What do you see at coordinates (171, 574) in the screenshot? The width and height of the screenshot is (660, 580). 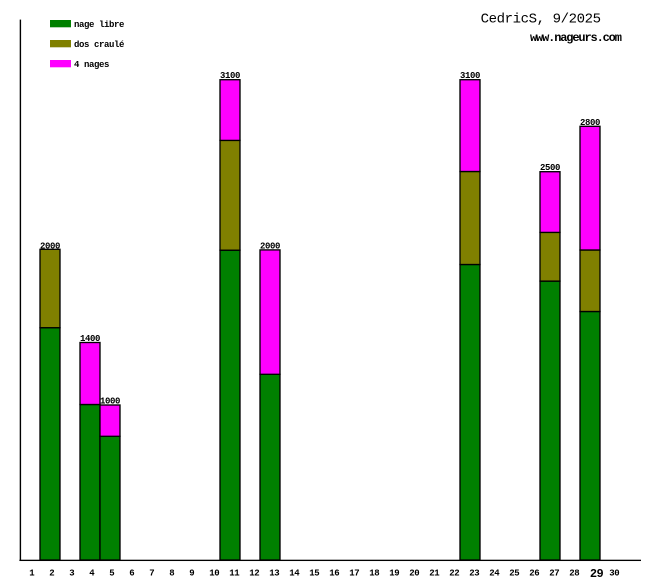 I see `svg-text: 8` at bounding box center [171, 574].